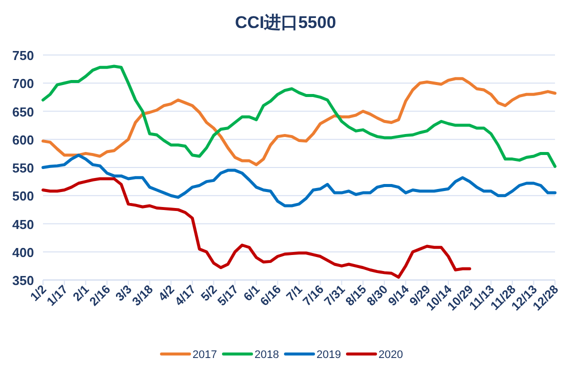  Describe the element at coordinates (23, 140) in the screenshot. I see `y-tick-label: 600` at that location.